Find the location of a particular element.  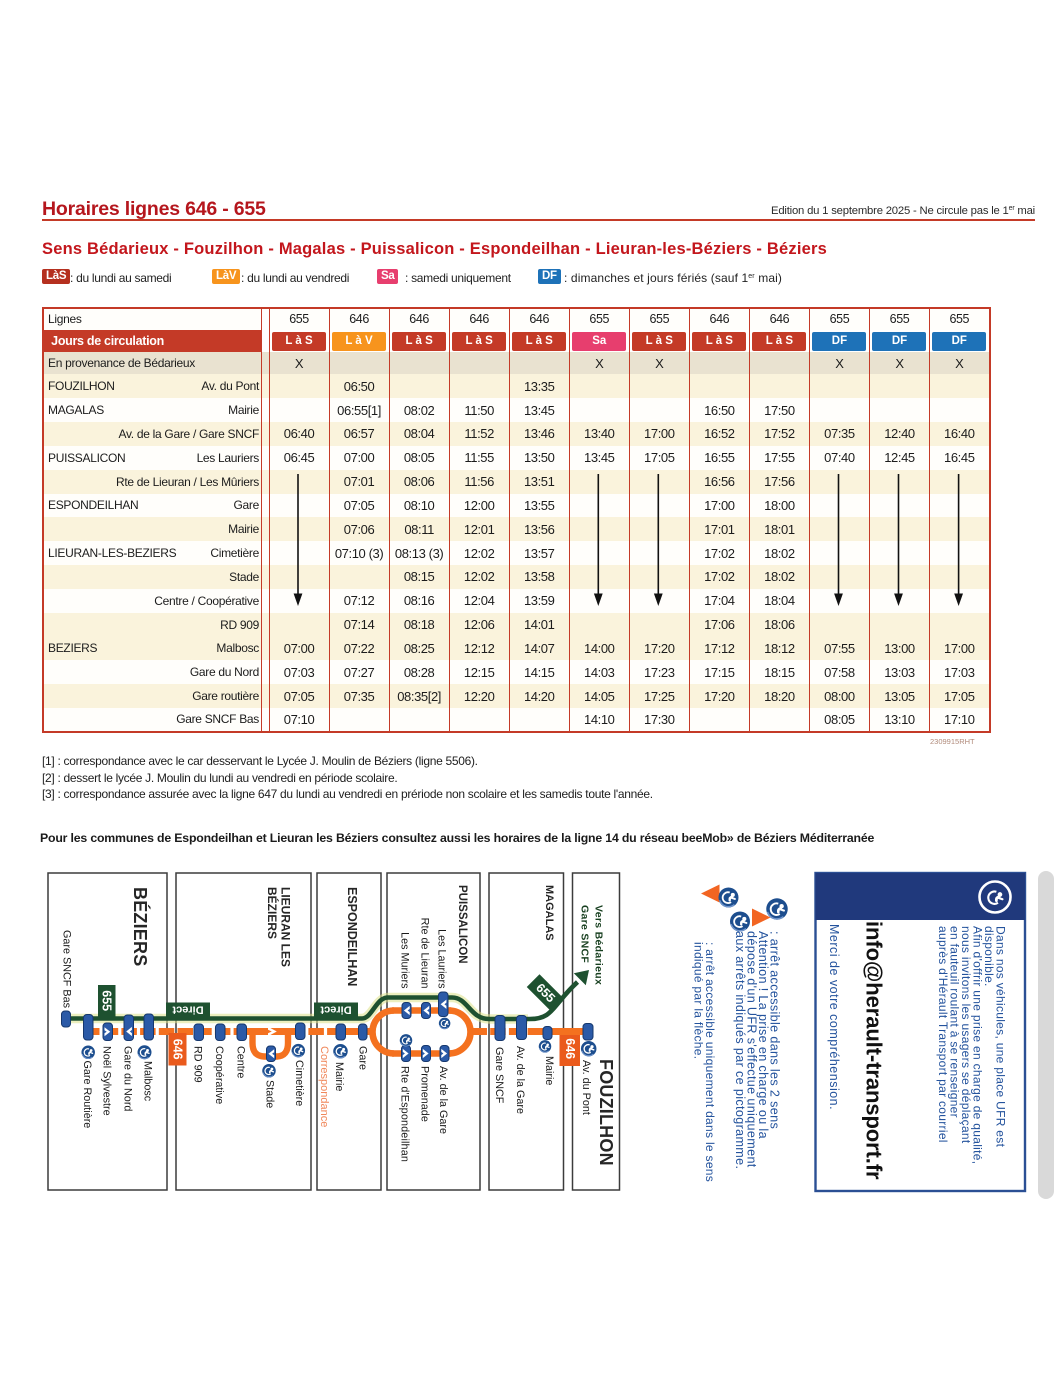

svg-text: Av. du Pont is located at coordinates (586, 1087).